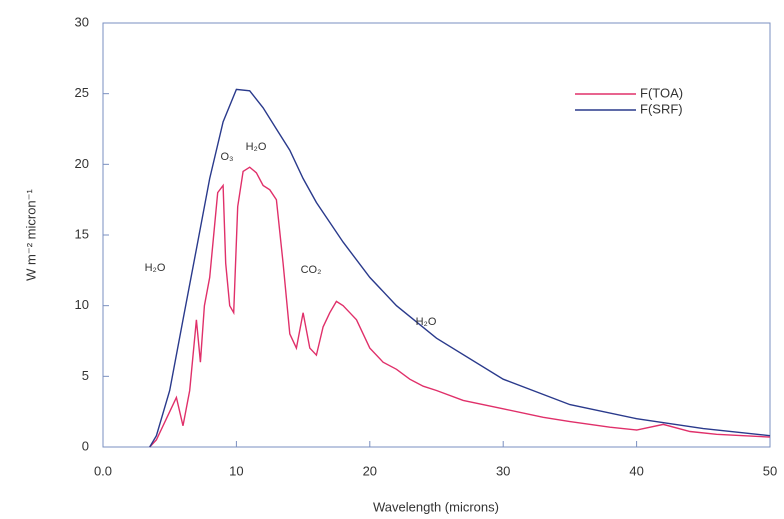  I want to click on y-tick-label: 10, so click(82, 304).